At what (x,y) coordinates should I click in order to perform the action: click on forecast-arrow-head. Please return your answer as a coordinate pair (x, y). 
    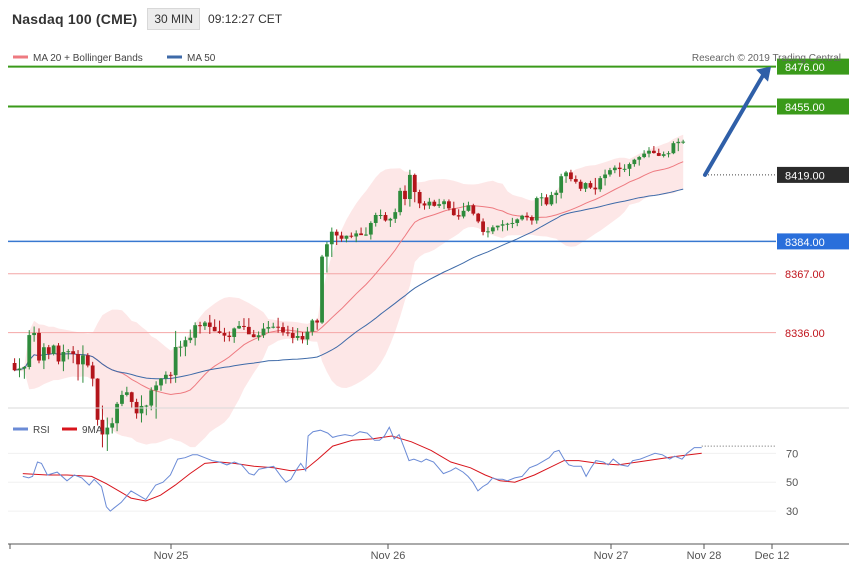
    Looking at the image, I should click on (763, 74).